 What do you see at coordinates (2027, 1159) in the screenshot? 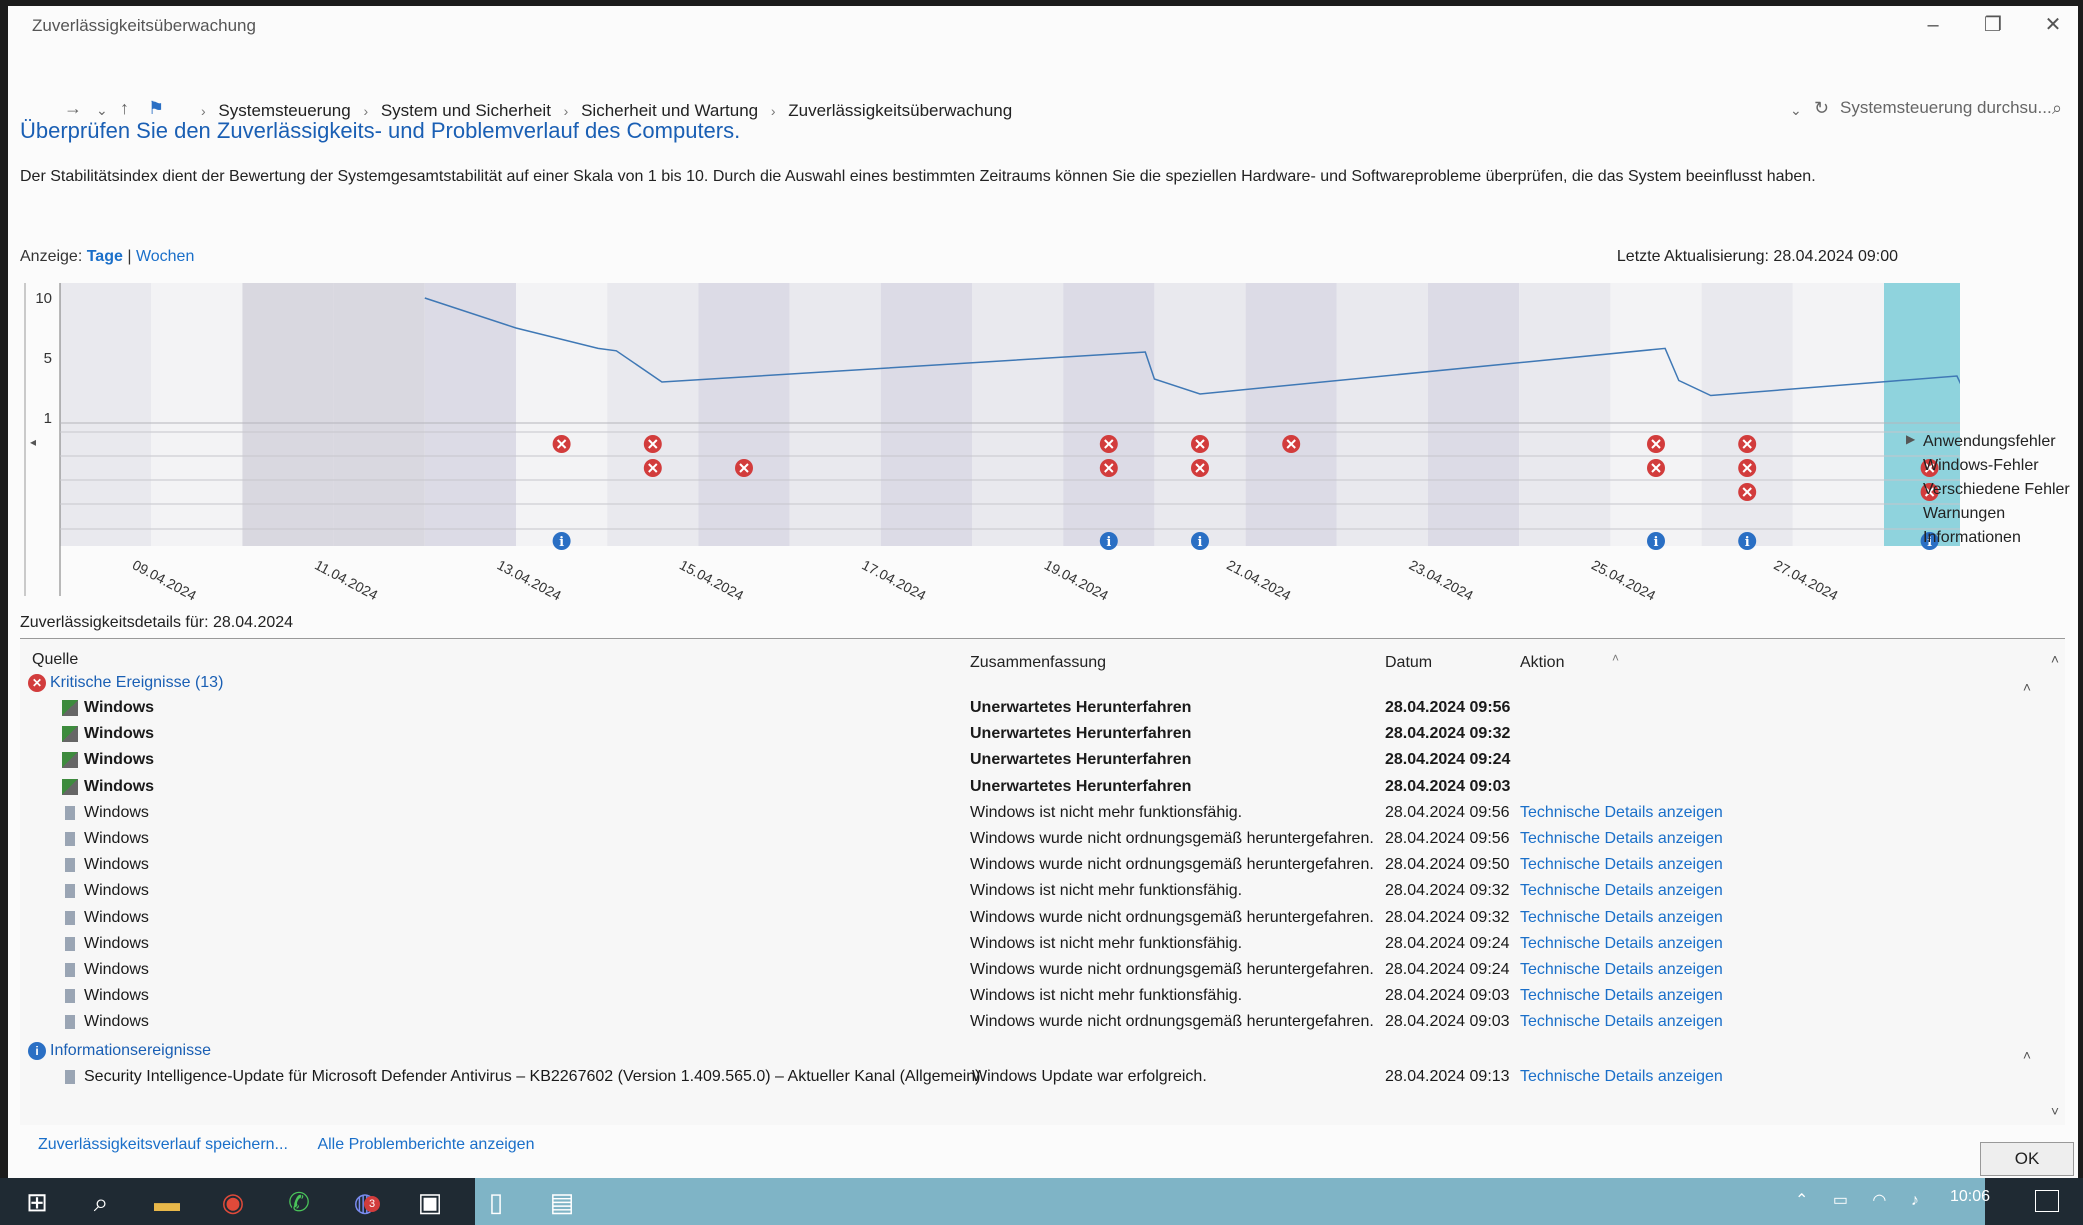
I see `ok-button: OK` at bounding box center [2027, 1159].